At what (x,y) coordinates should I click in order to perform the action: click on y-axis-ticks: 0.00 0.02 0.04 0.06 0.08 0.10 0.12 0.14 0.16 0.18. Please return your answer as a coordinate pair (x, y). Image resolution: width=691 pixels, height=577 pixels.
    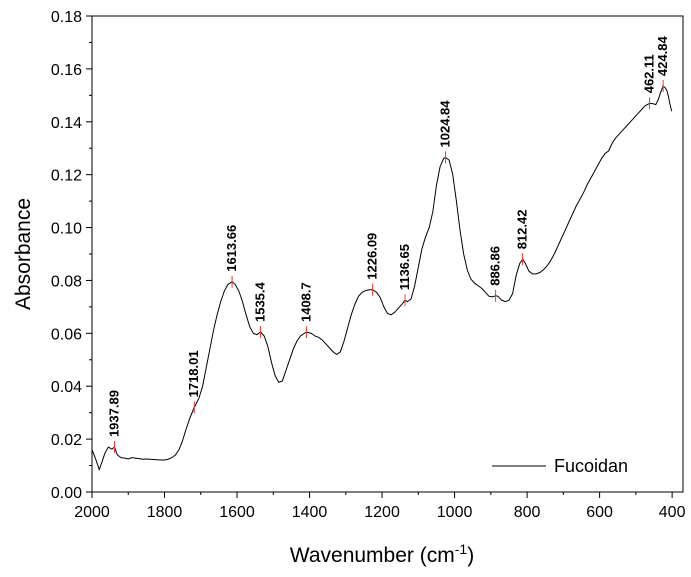
    Looking at the image, I should click on (71, 255).